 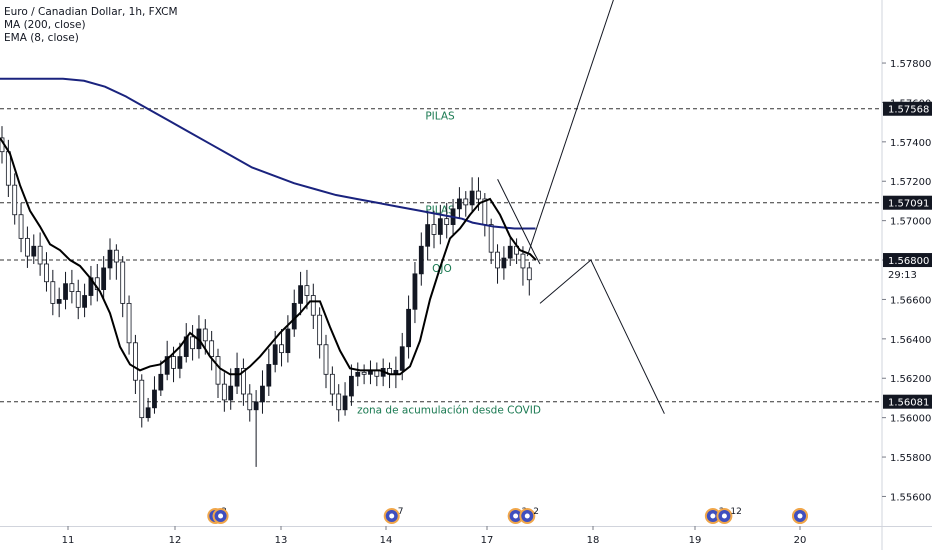 I want to click on symbol-title: Euro / Canadian Dollar, 1h, FXCM, so click(x=91, y=12).